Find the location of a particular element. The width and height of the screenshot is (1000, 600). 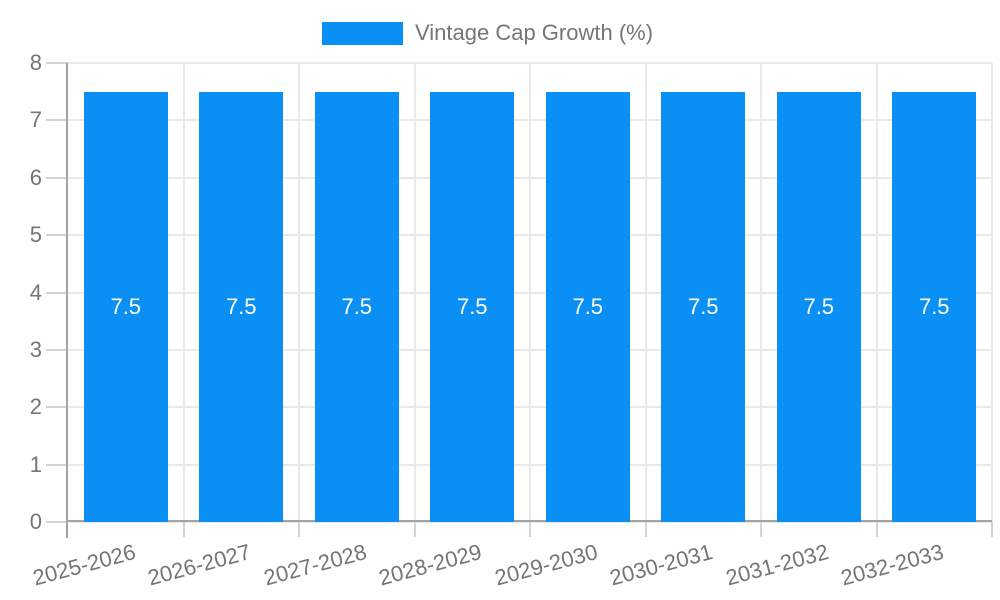

x-axis-line is located at coordinates (529, 521).